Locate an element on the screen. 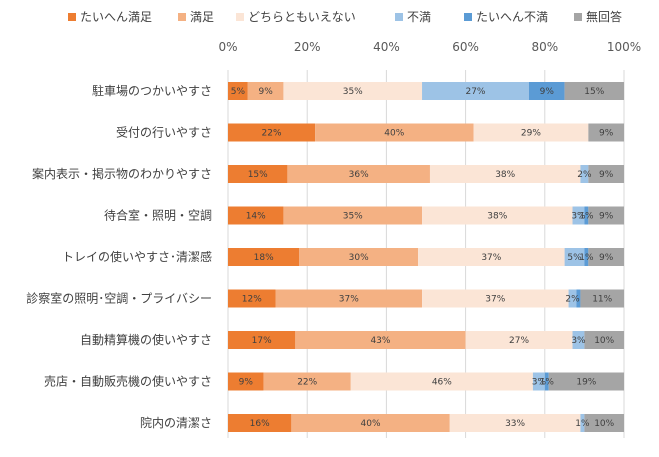 Image resolution: width=659 pixels, height=457 pixels. data-label: 16% is located at coordinates (260, 424).